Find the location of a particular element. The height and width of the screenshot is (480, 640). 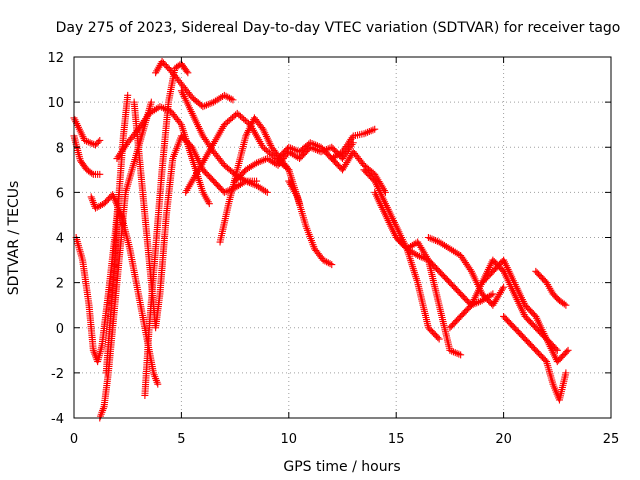

x-tick-label: 5 is located at coordinates (181, 439).